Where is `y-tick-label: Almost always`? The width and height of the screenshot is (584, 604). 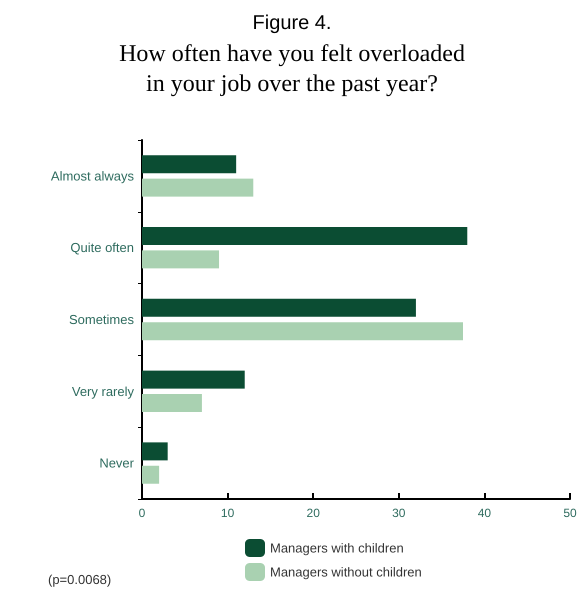 y-tick-label: Almost always is located at coordinates (92, 176).